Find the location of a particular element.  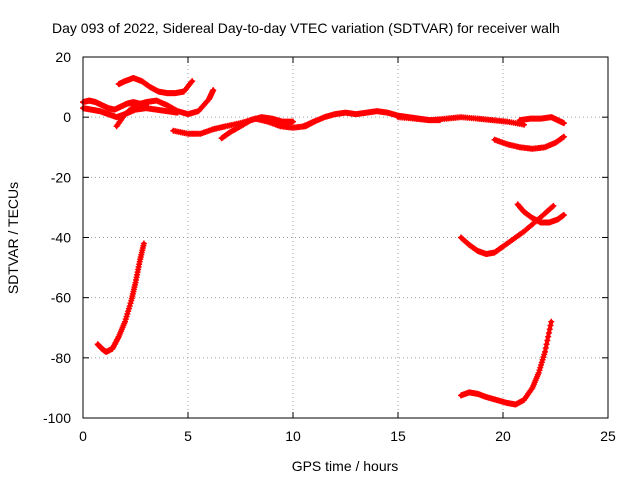

y-tick-label: 20 is located at coordinates (63, 57).